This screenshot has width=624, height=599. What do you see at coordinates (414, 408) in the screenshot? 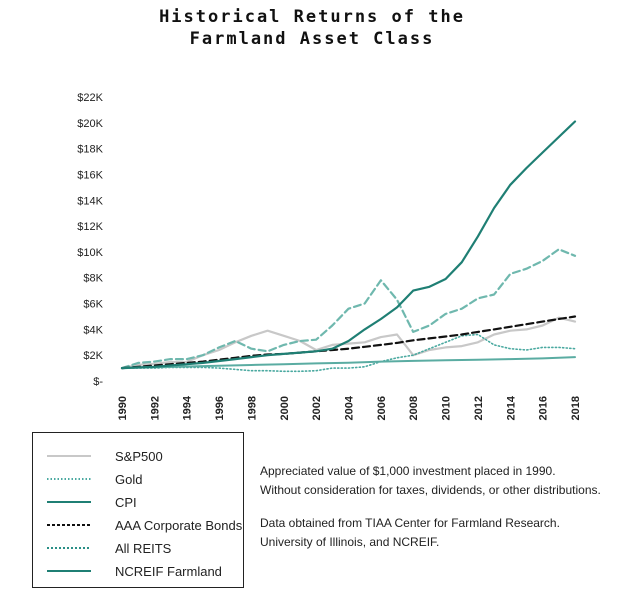
I see `x-tick-label: 2008` at bounding box center [414, 408].